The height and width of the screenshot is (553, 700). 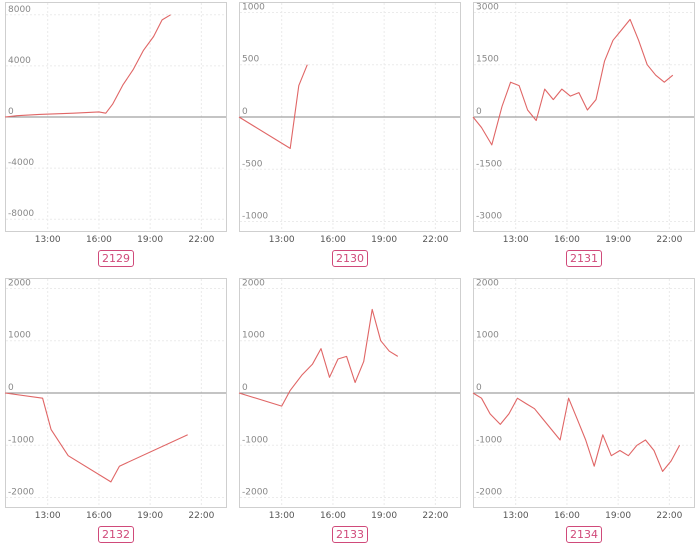 I want to click on chart-id-badge: 2133, so click(x=350, y=534).